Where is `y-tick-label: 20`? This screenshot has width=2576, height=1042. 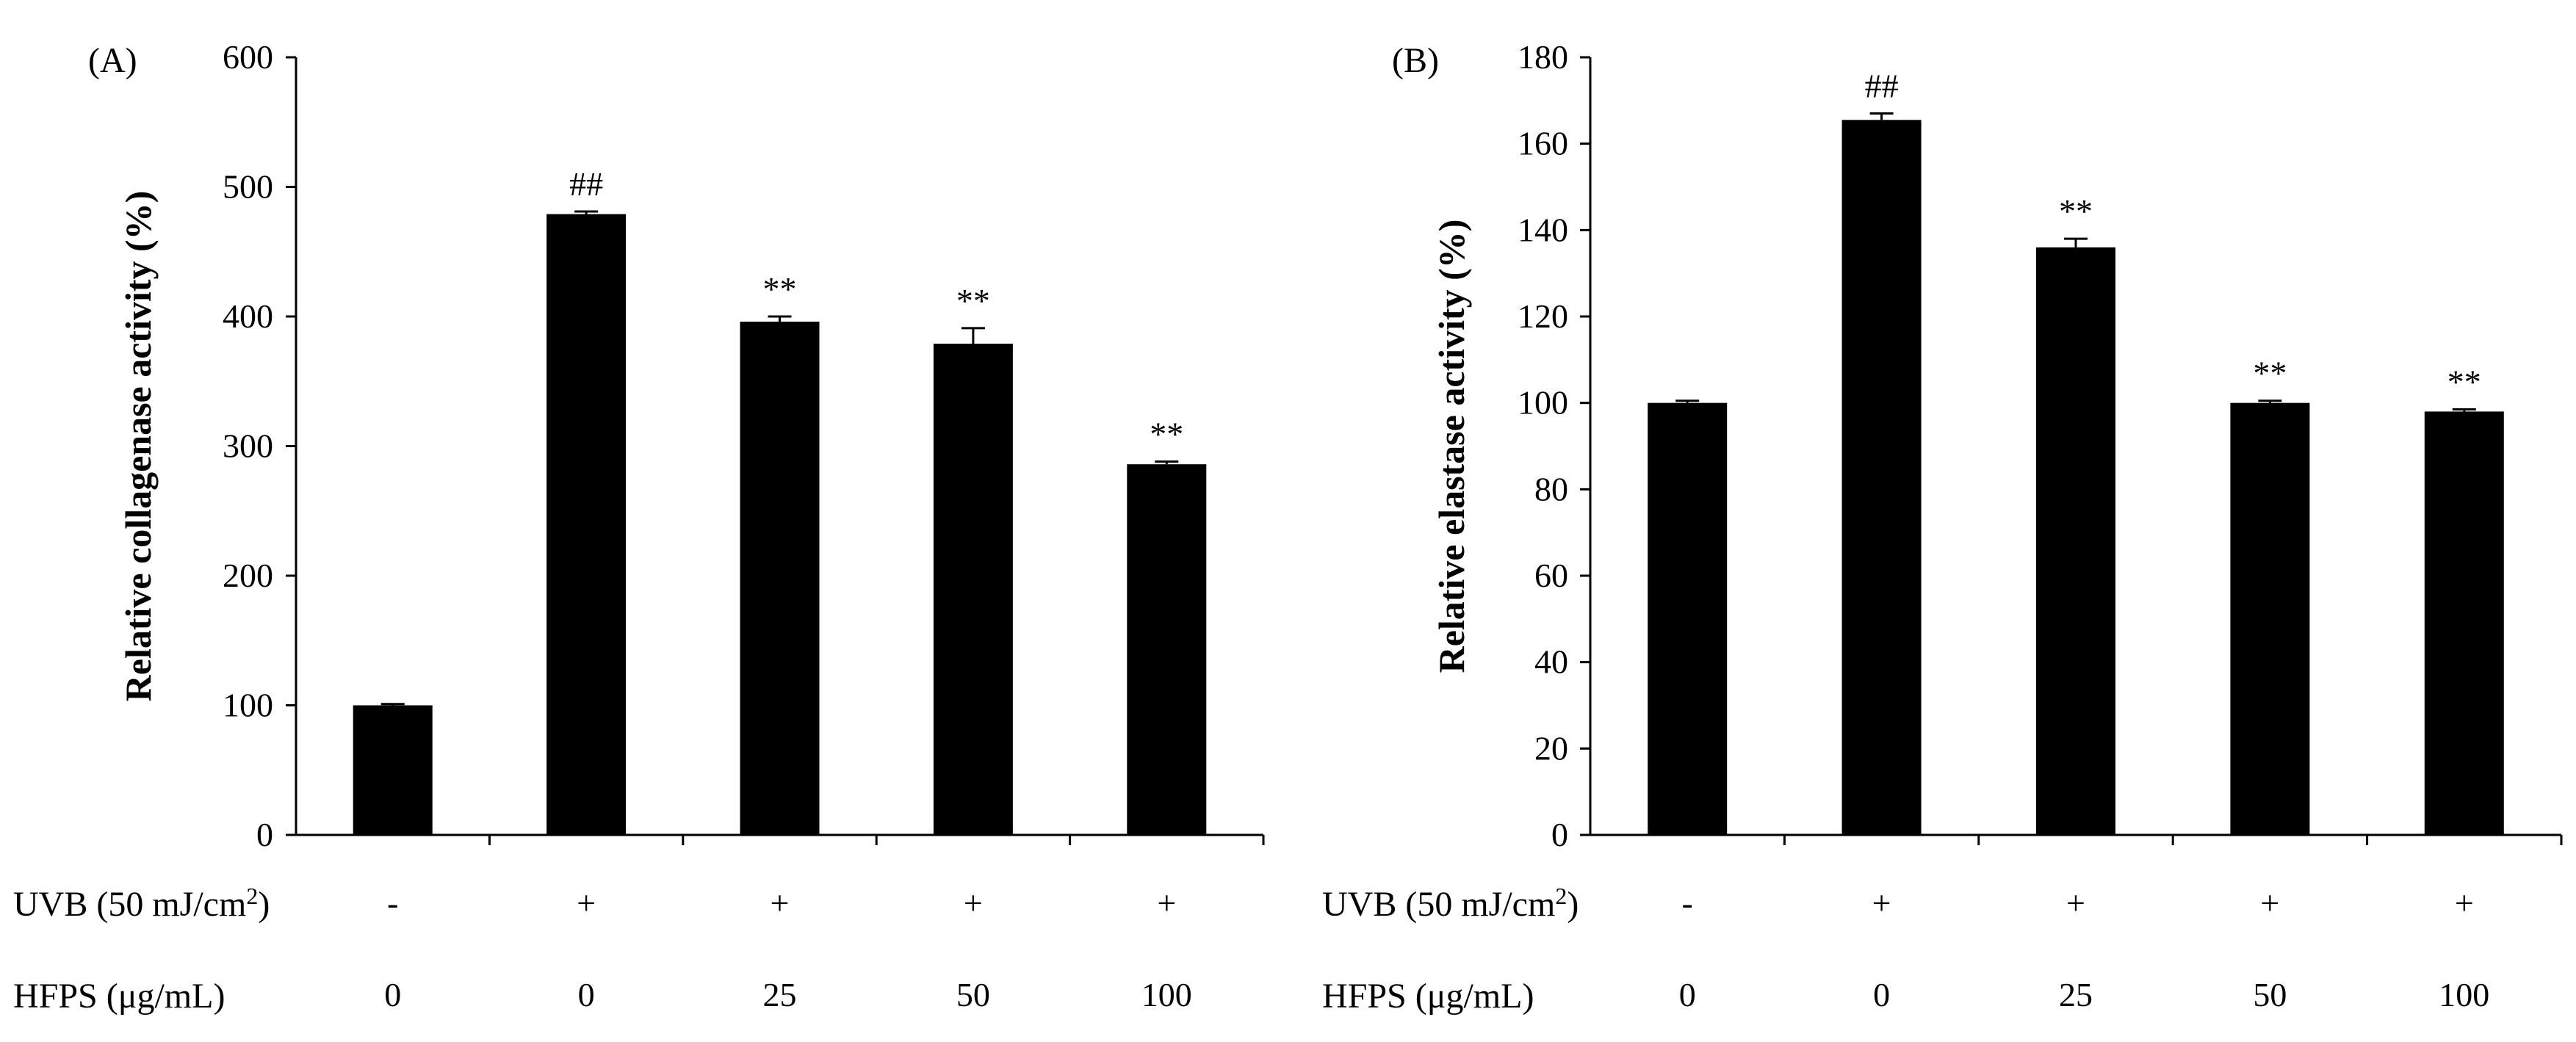 y-tick-label: 20 is located at coordinates (1551, 748).